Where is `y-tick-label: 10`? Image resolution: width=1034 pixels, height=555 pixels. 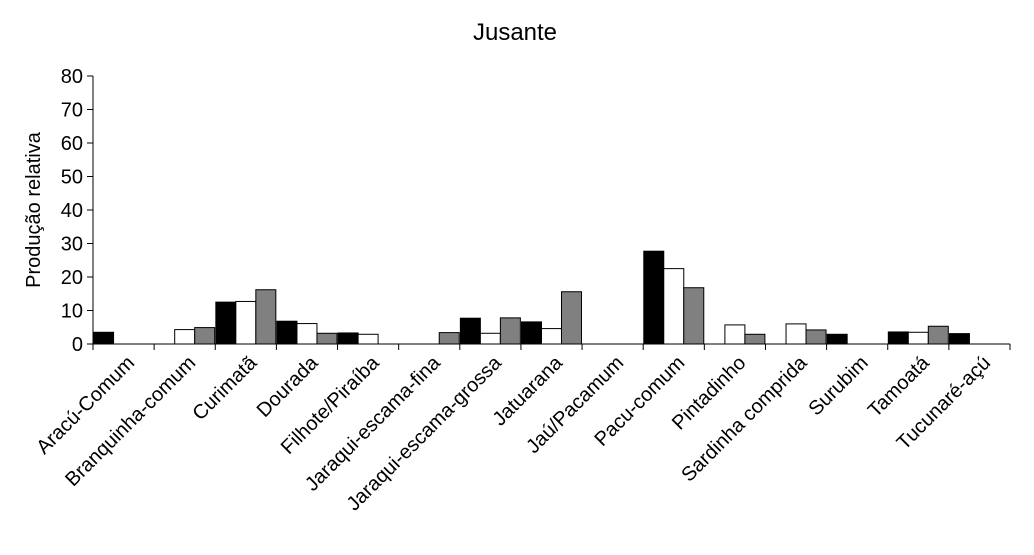
y-tick-label: 10 is located at coordinates (72, 312).